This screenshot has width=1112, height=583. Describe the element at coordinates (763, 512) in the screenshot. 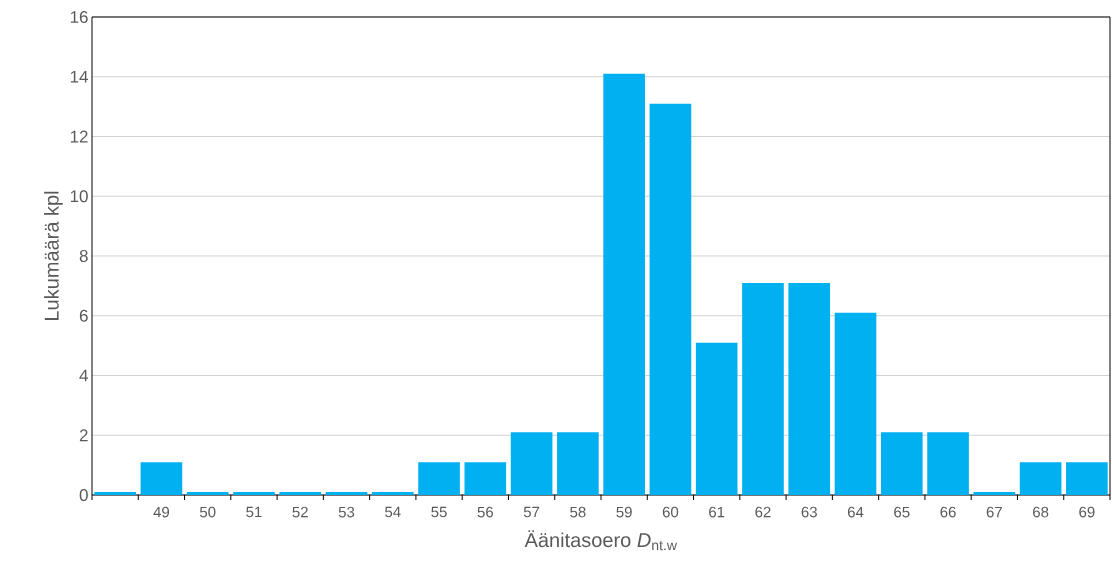

I see `x-tick-label: 62` at that location.